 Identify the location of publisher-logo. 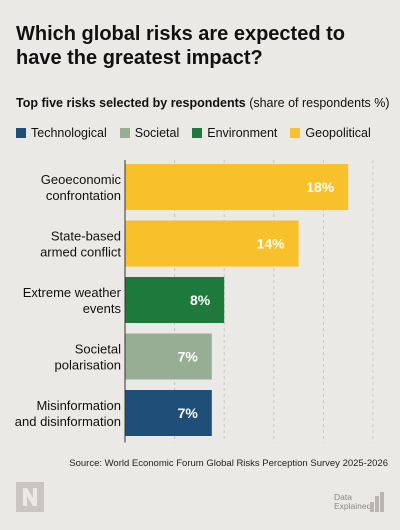
(30, 497).